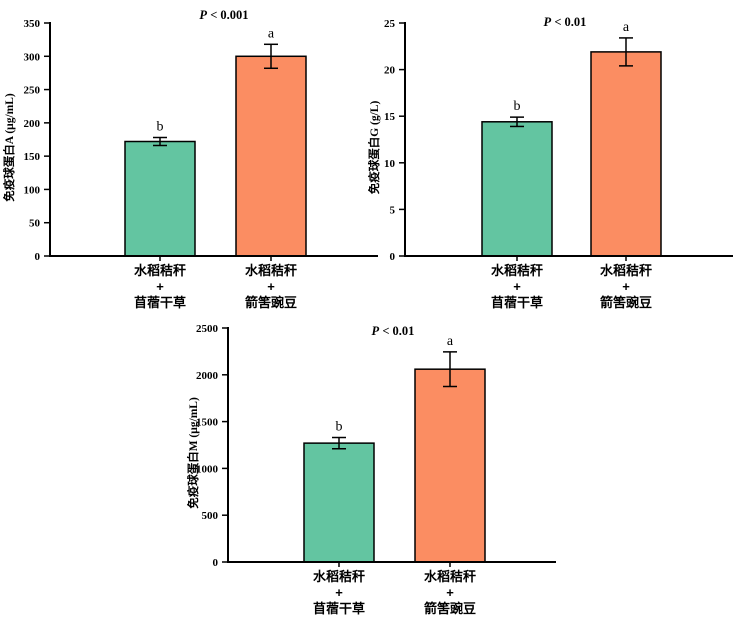 This screenshot has height=623, width=737. I want to click on y-tick-label: 50, so click(35, 224).